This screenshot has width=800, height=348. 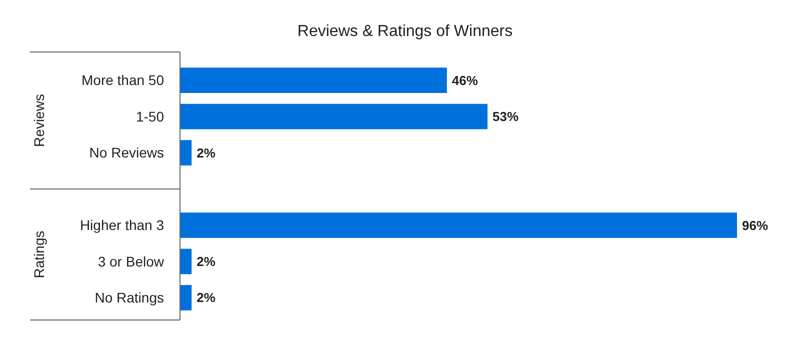 I want to click on y-tick-label: Higher than 3, so click(x=122, y=225).